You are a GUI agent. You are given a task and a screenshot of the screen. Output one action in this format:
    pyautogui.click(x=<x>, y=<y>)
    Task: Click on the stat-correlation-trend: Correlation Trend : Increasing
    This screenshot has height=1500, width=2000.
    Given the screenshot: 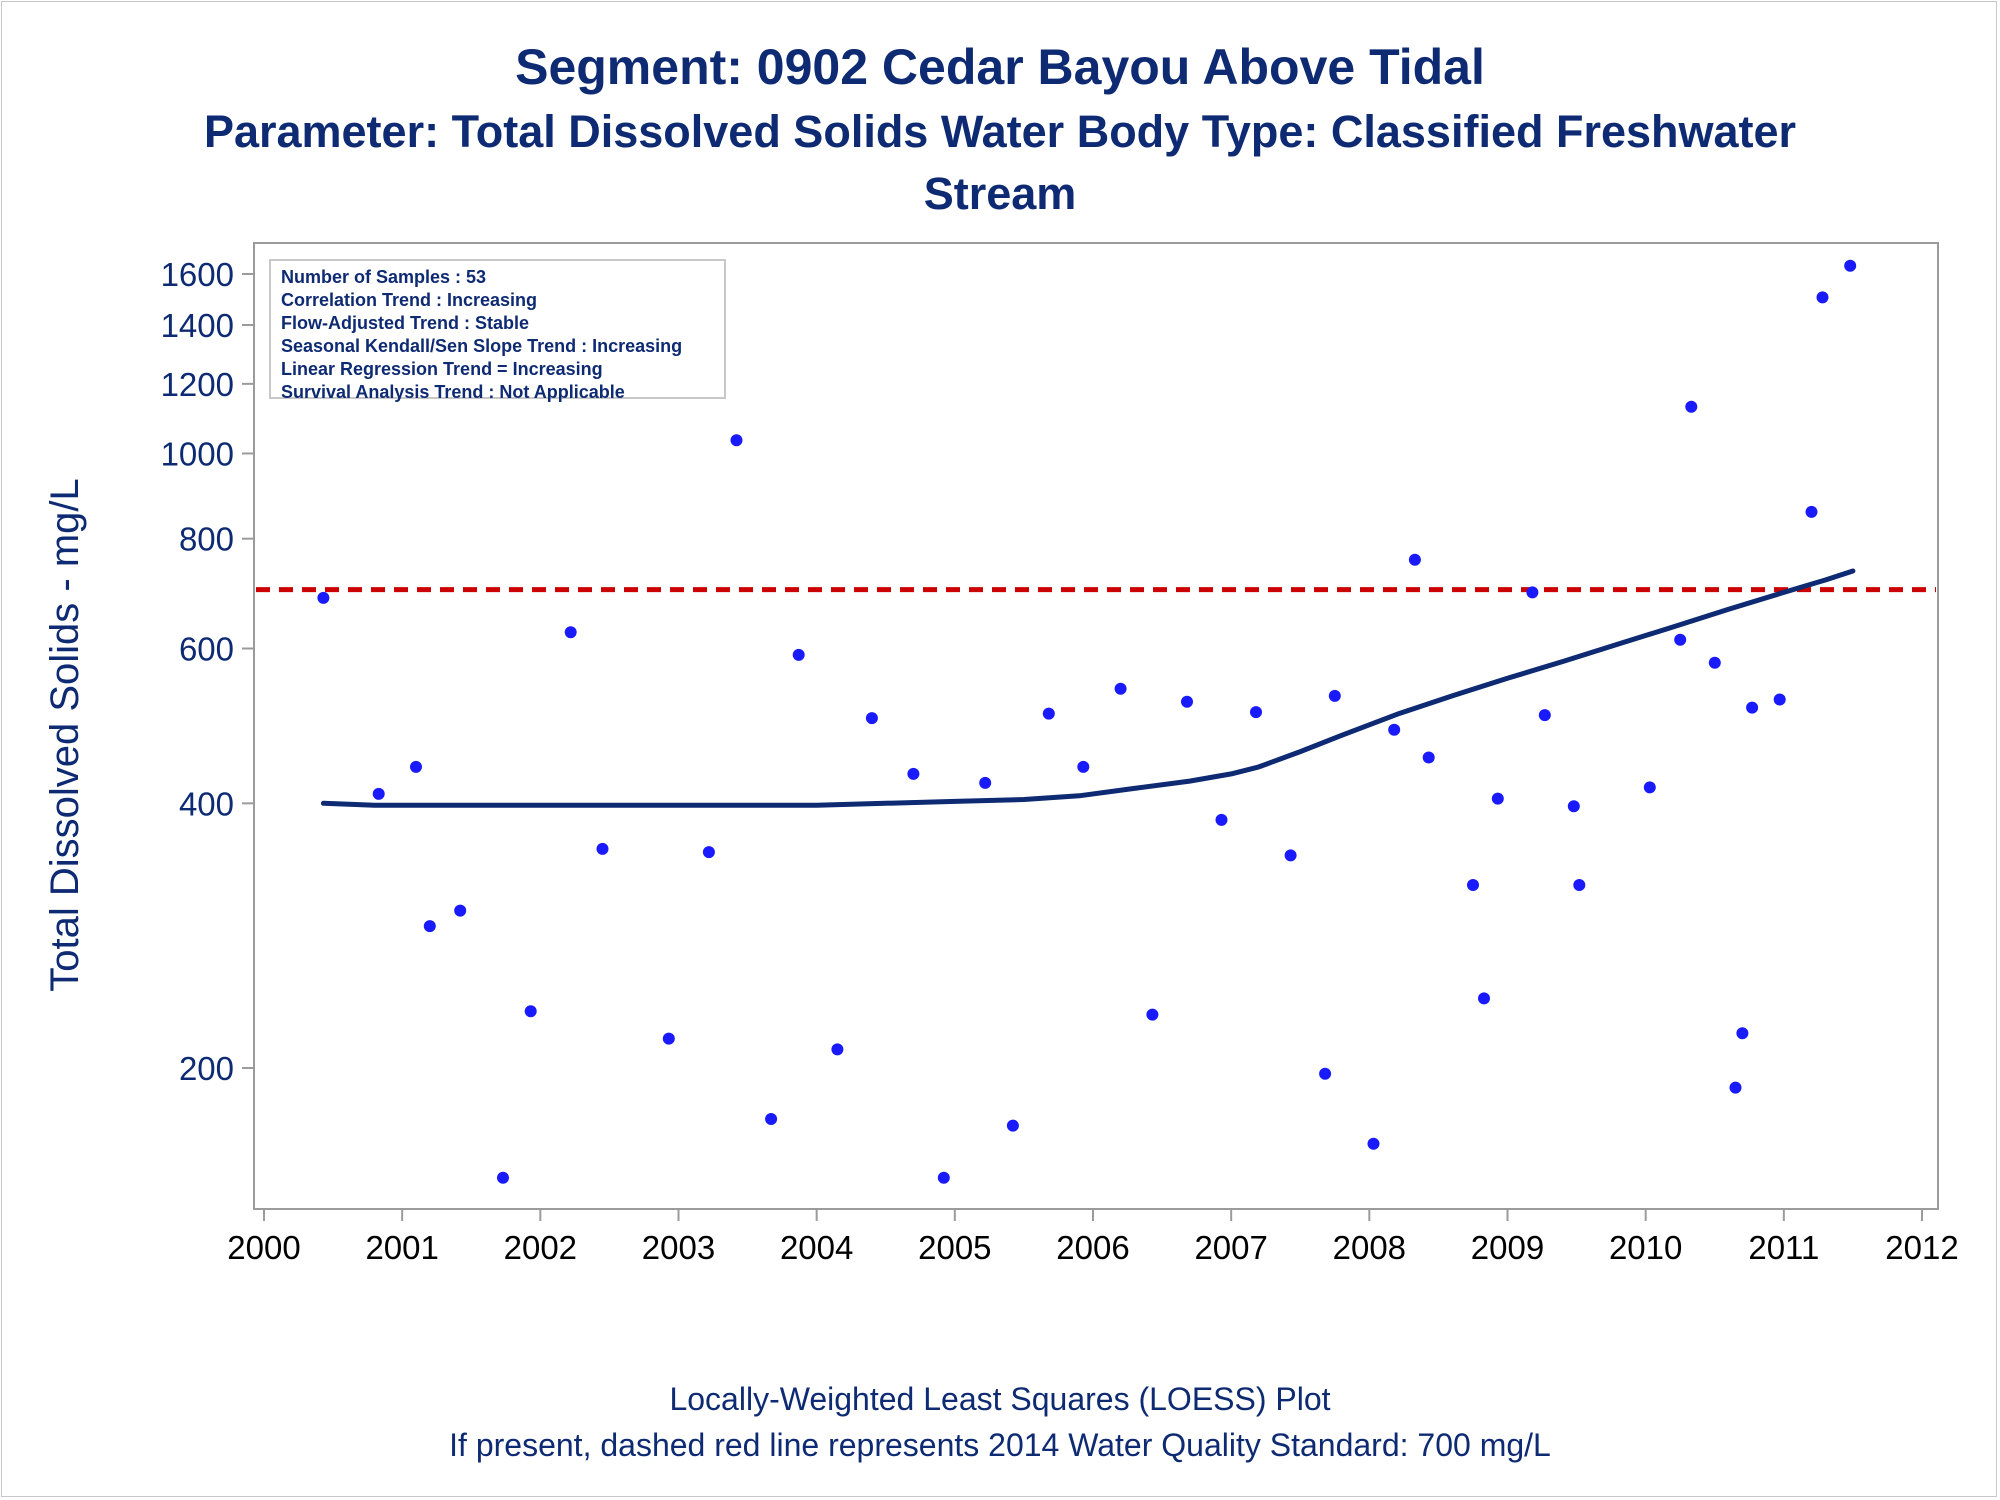 What is the action you would take?
    pyautogui.click(x=409, y=300)
    